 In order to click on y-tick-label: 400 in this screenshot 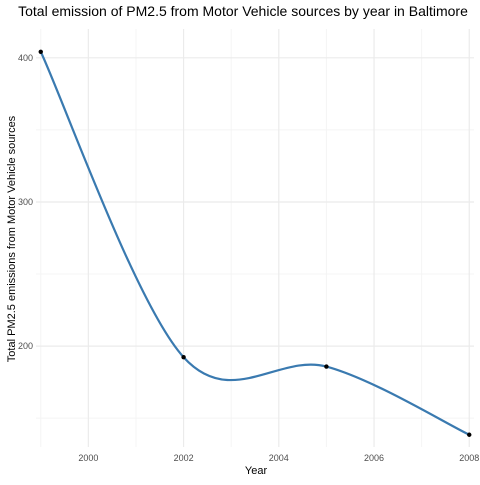, I will do `click(25, 58)`.